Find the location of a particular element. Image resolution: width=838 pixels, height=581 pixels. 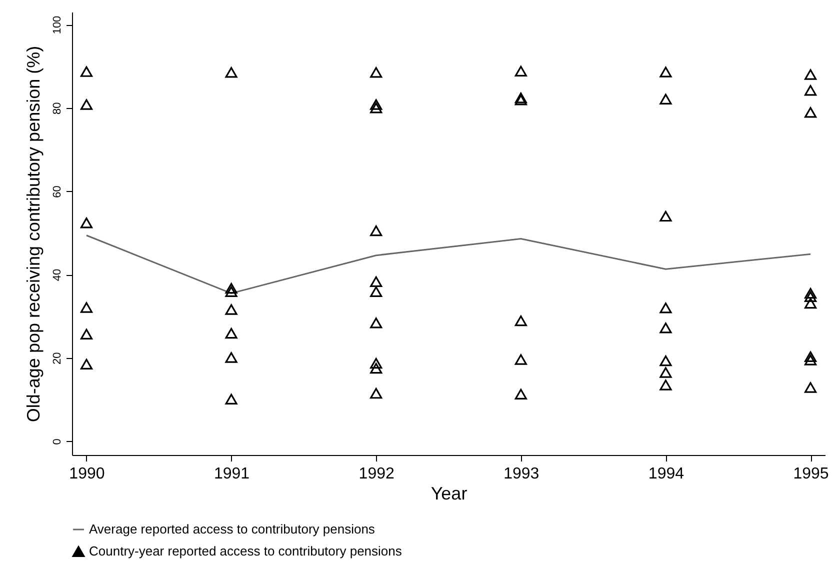

y-axis-title: Old-age pop receiving contributory pension (%) is located at coordinates (34, 234).